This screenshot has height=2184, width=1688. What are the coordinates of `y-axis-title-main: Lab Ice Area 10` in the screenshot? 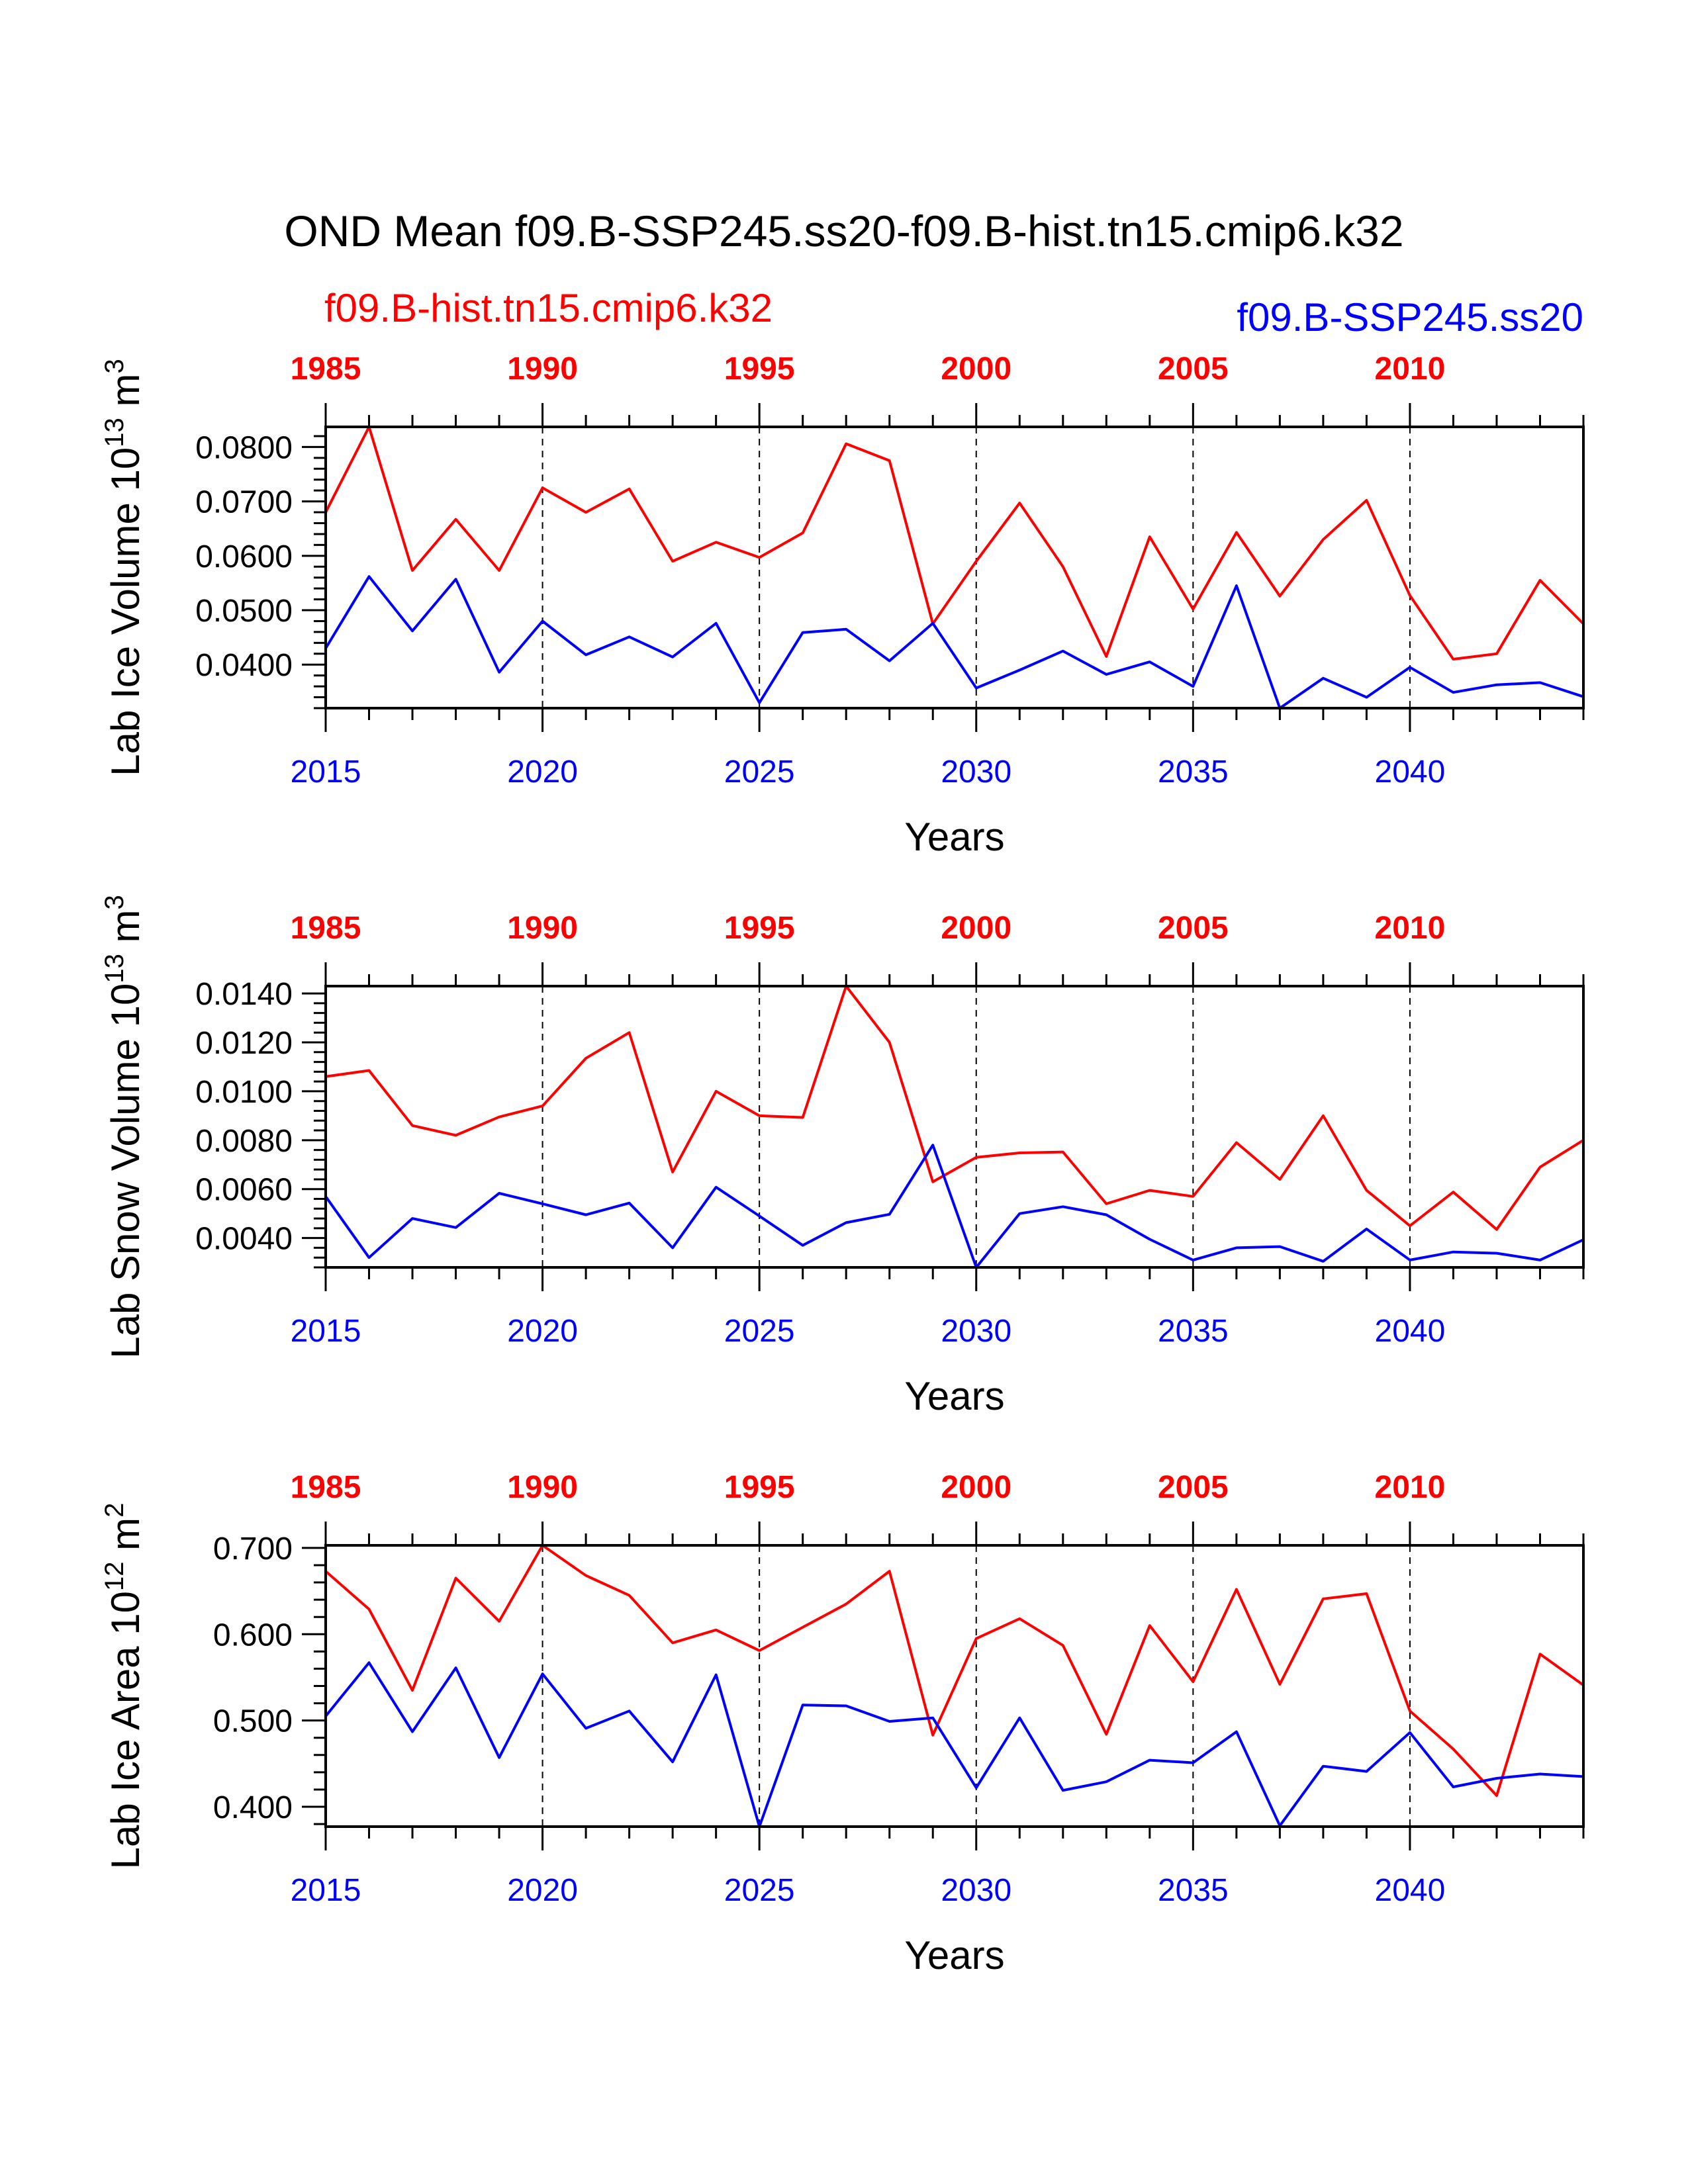 It's located at (125, 1730).